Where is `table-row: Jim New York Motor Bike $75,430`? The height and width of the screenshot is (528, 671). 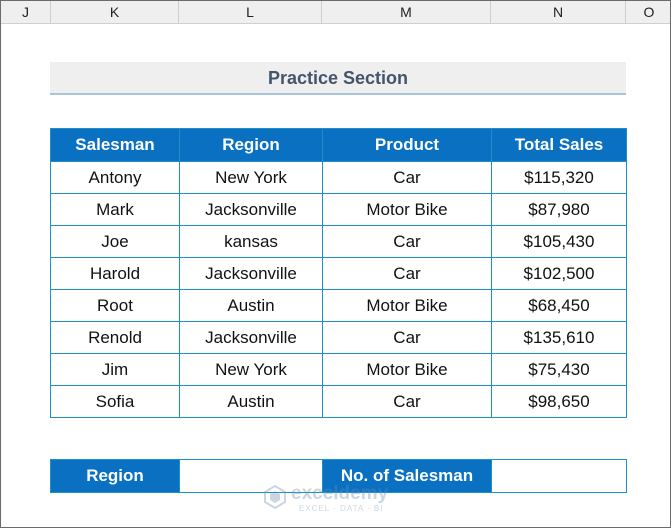 table-row: Jim New York Motor Bike $75,430 is located at coordinates (338, 369).